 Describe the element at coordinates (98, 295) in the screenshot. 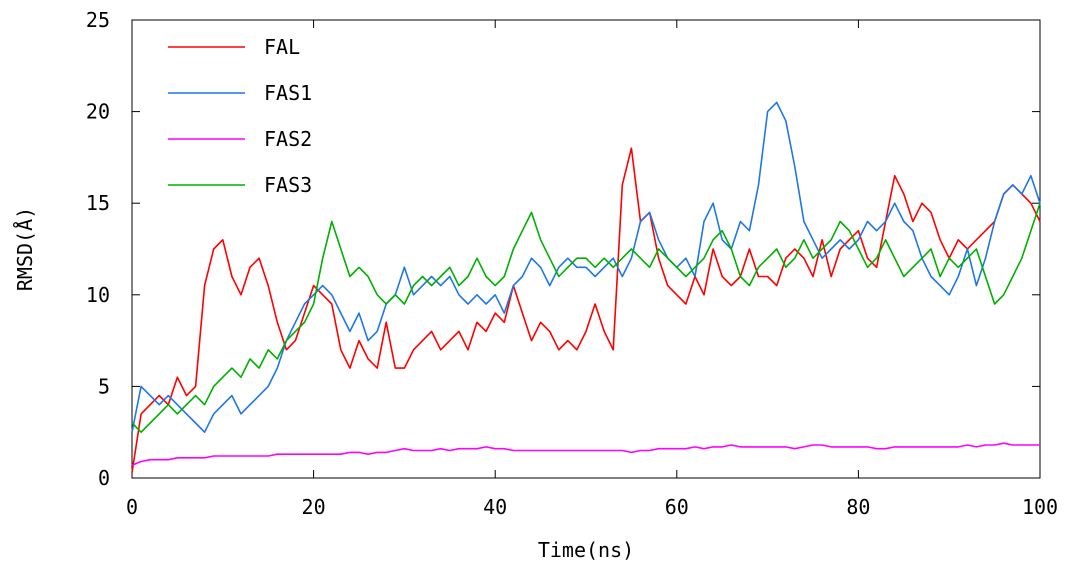

I see `y-tick-label: 10` at that location.